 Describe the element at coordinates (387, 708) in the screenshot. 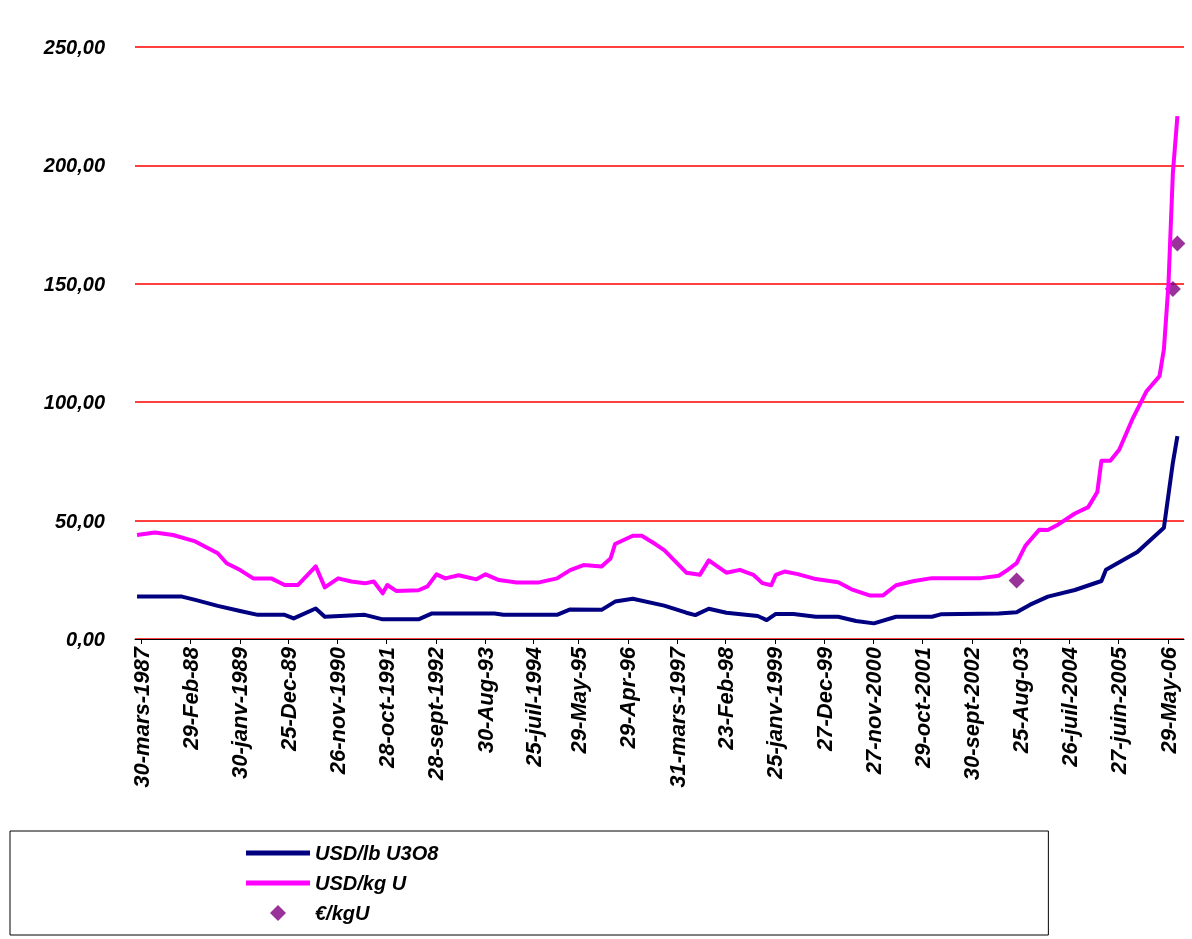

I see `x-tick-label: 28-oct-1991` at that location.